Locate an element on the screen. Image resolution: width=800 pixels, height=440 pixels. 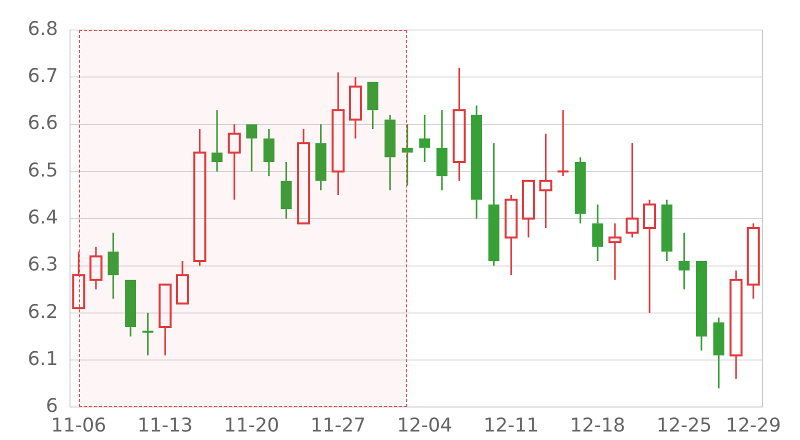
x-tick-label: 12-04 is located at coordinates (424, 425).